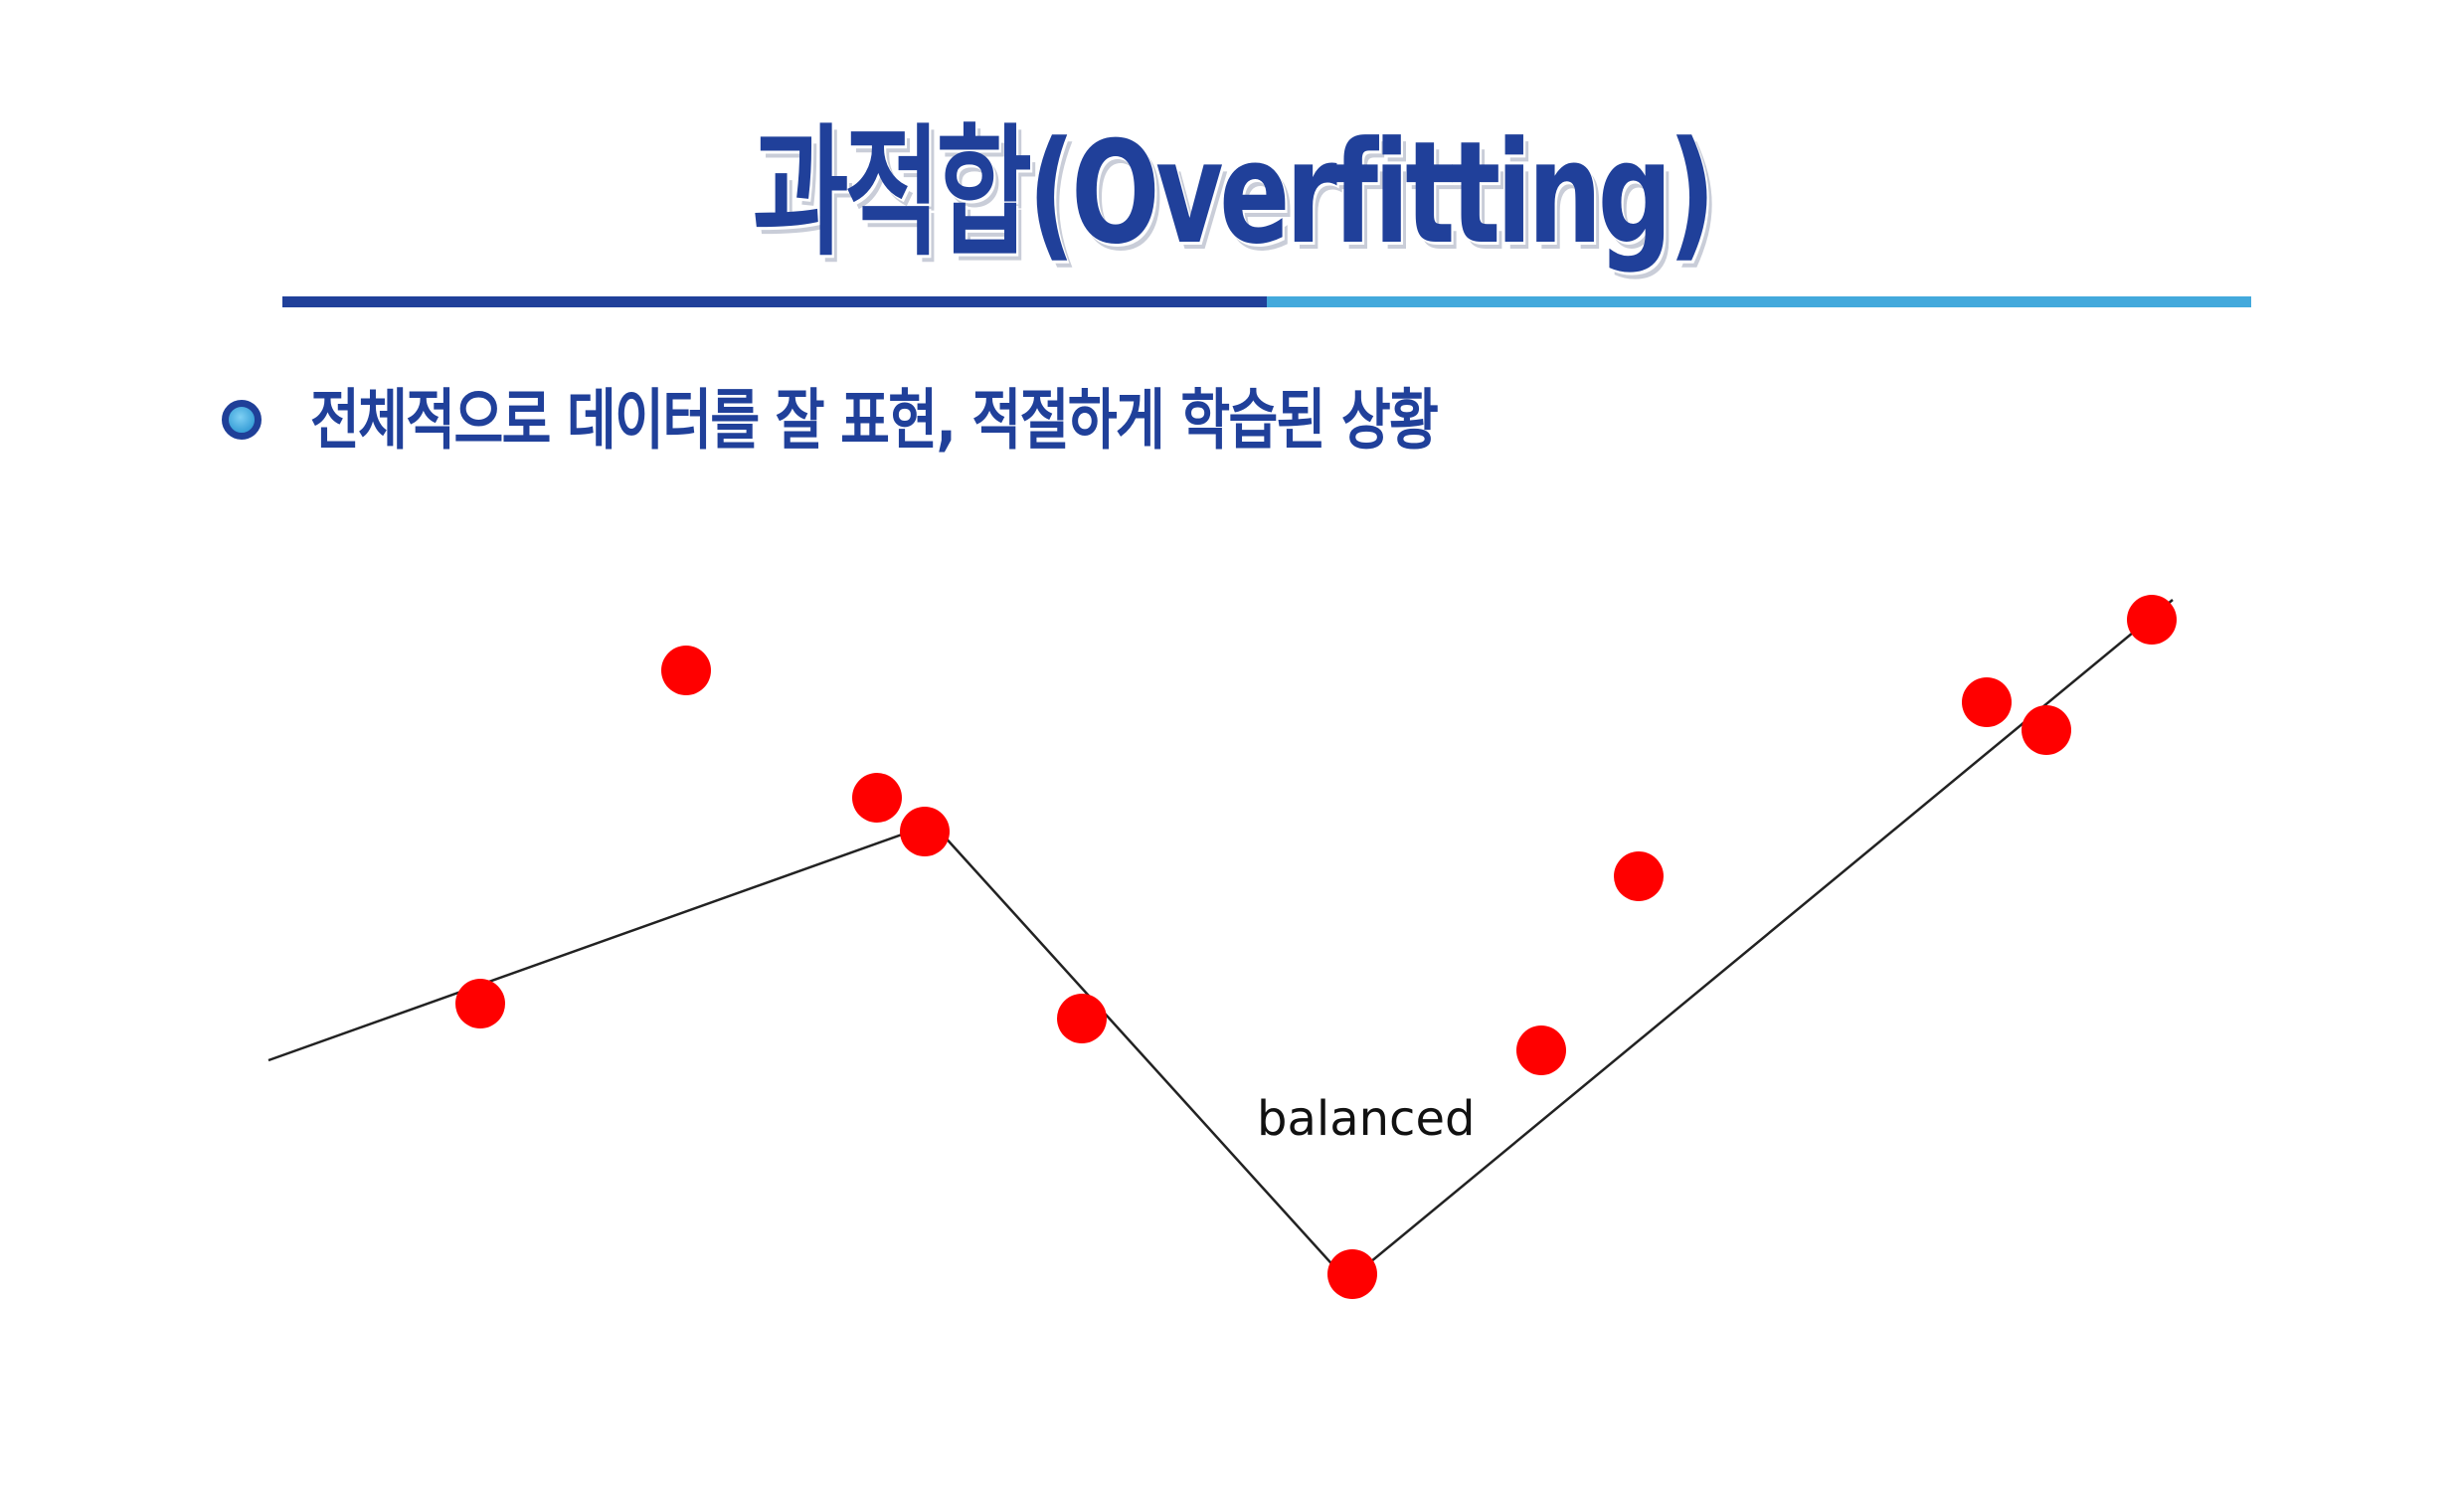 This screenshot has width=2464, height=1490. What do you see at coordinates (1234, 193) in the screenshot?
I see `slide-title: 과적합(Overfitting)` at bounding box center [1234, 193].